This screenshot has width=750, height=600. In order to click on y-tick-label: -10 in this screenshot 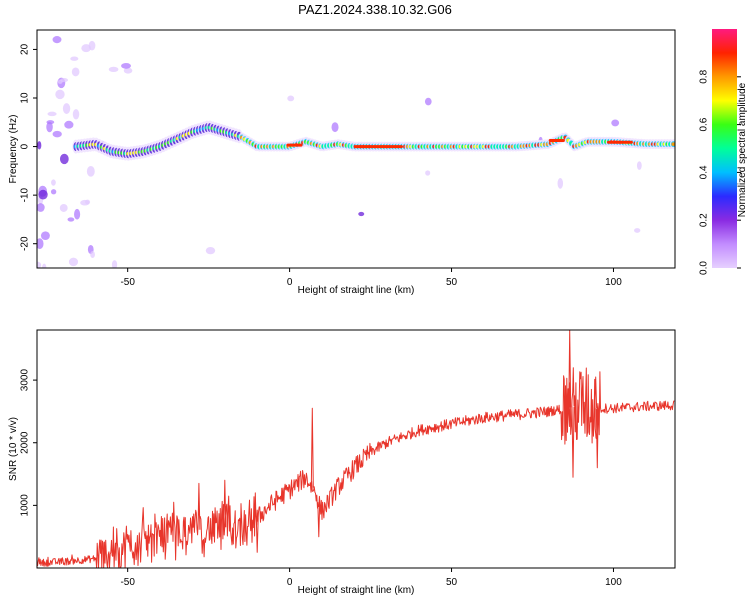, I will do `click(25, 194)`.